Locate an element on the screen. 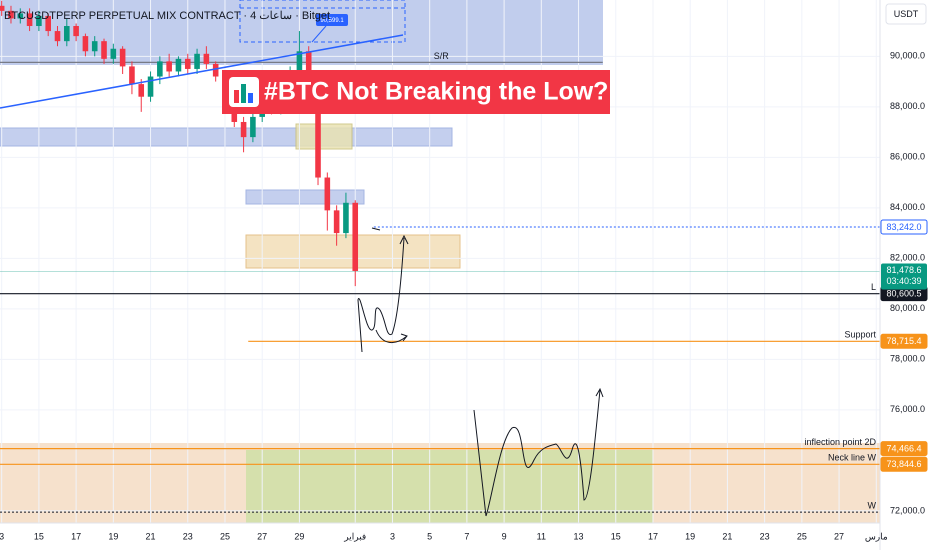 This screenshot has height=550, width=932. title-banner is located at coordinates (416, 92).